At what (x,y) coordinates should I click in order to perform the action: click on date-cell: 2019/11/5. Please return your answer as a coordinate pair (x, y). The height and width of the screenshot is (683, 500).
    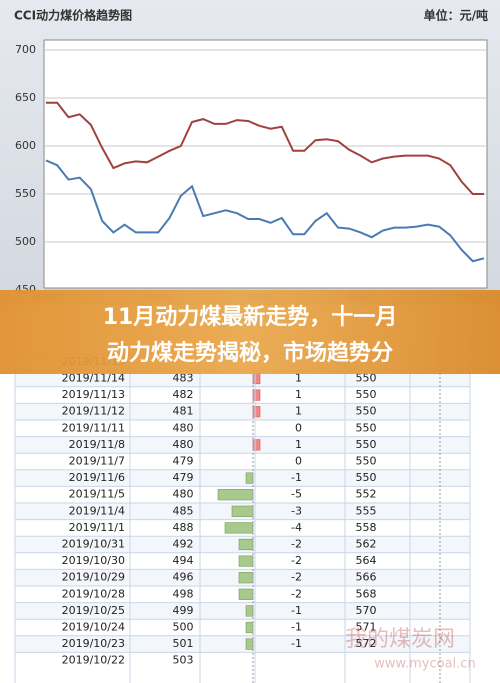
    Looking at the image, I should click on (97, 494).